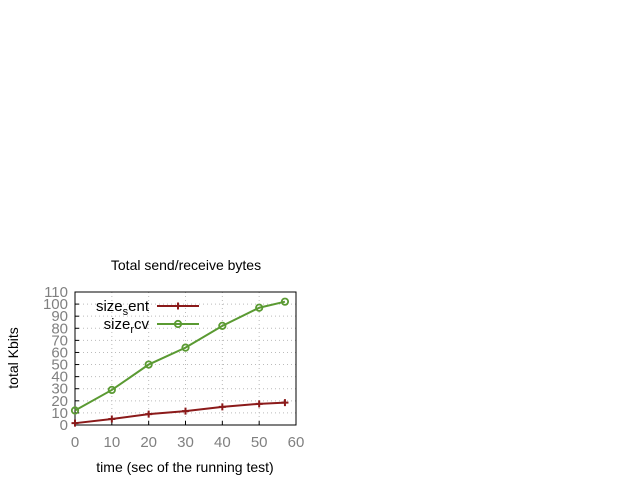 The image size is (640, 480). What do you see at coordinates (185, 442) in the screenshot?
I see `x-tick-label: 30` at bounding box center [185, 442].